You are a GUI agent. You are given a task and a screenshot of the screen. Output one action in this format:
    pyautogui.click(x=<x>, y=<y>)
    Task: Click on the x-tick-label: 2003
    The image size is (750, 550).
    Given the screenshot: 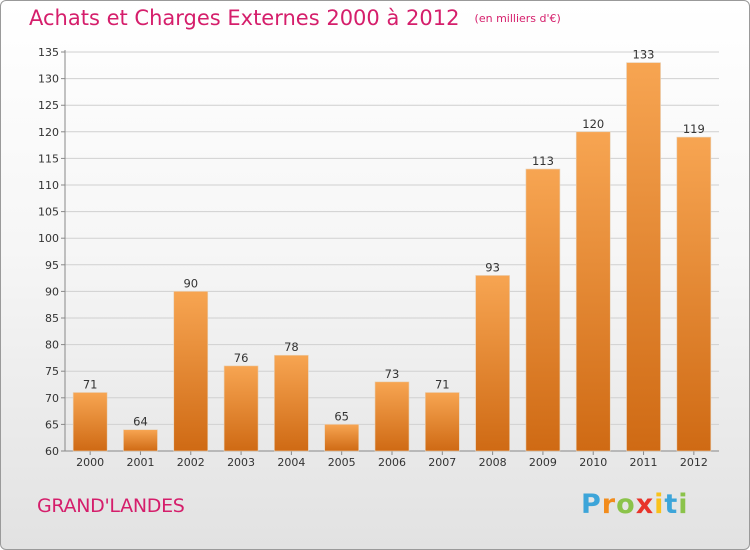 What is the action you would take?
    pyautogui.click(x=241, y=462)
    